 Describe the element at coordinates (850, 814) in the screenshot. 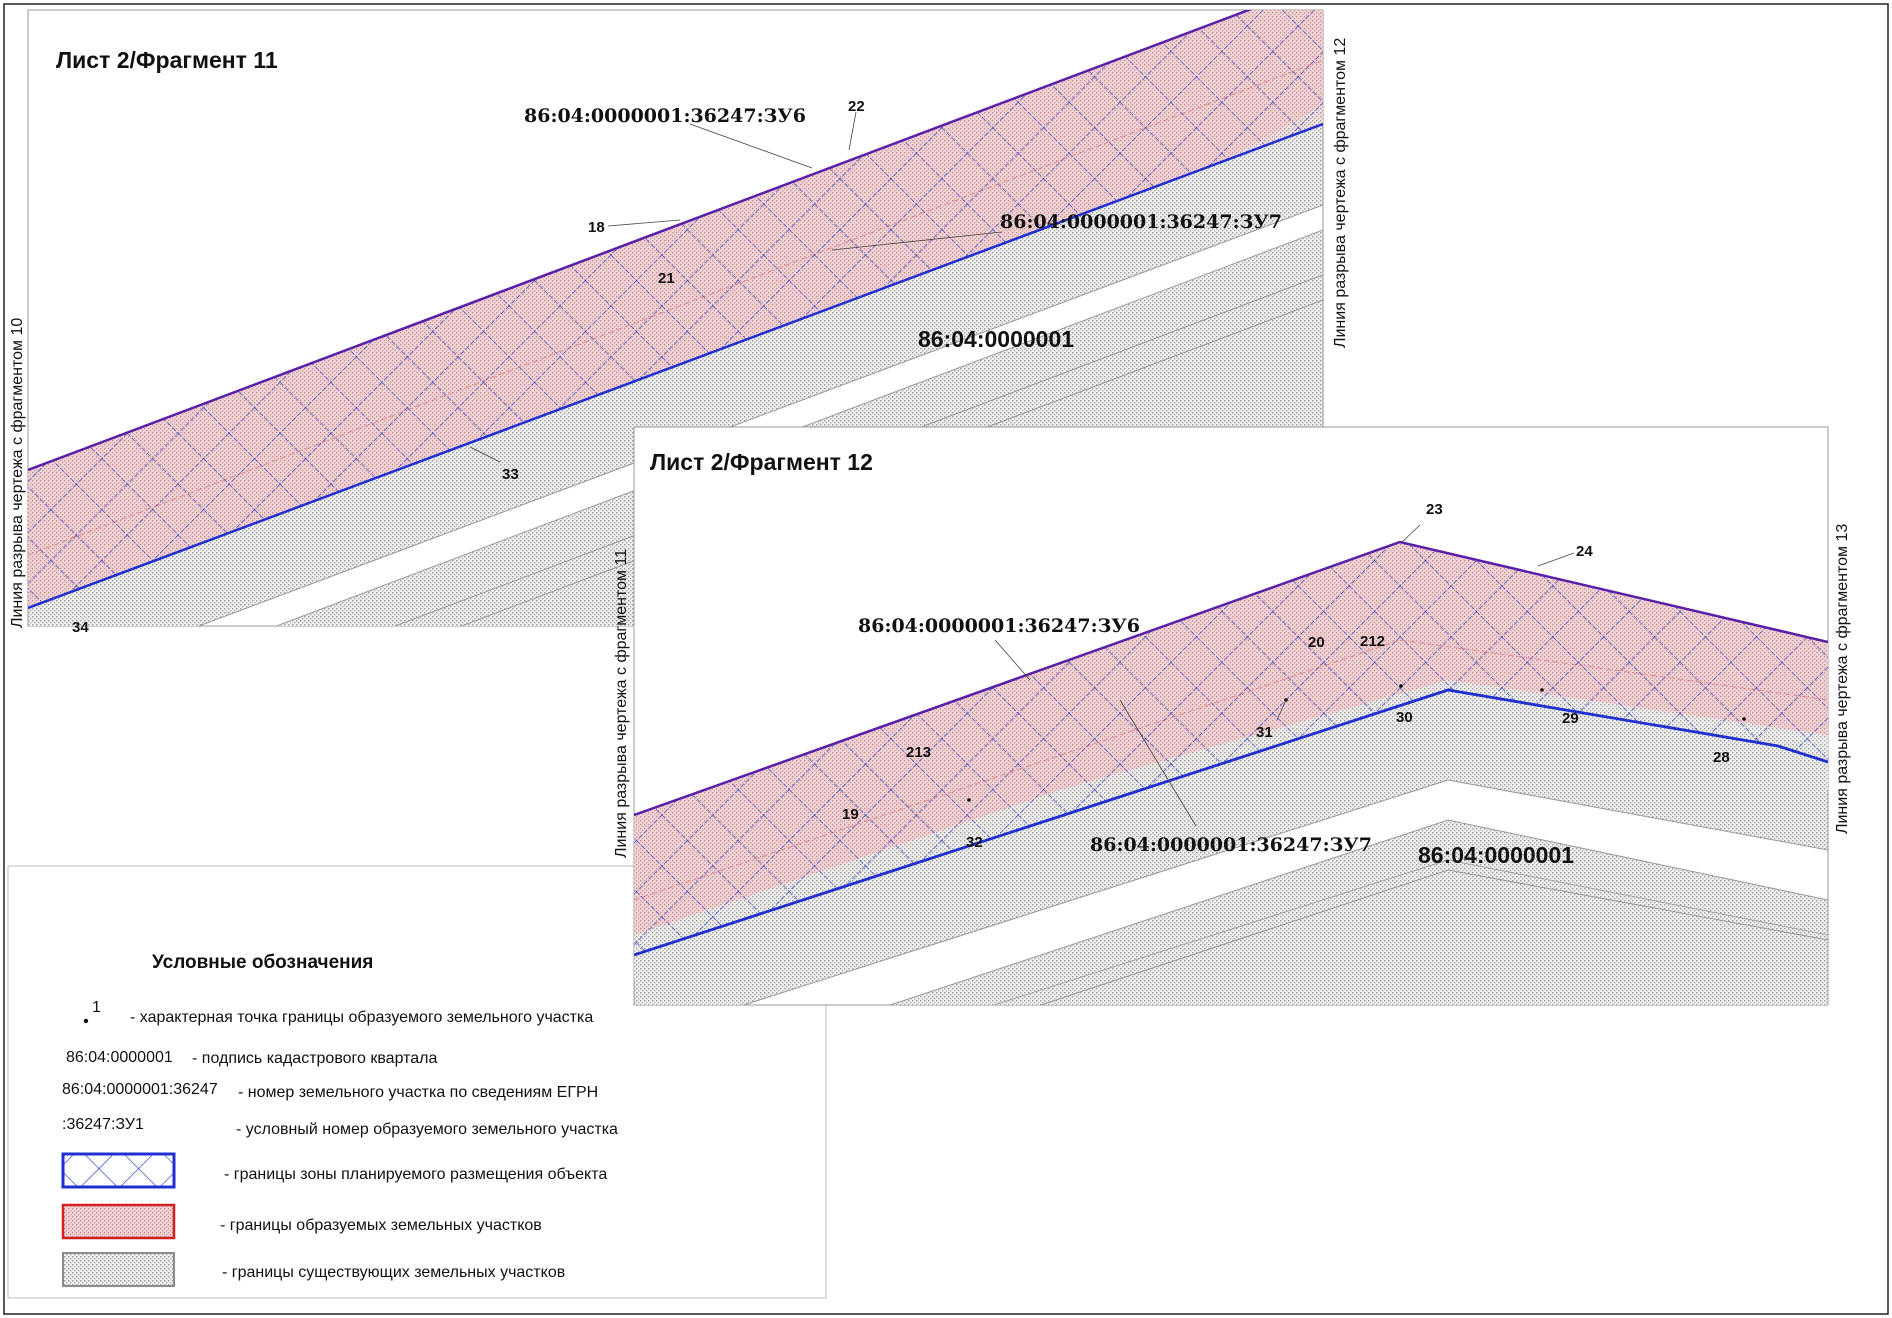

I see `point-label: 19` at that location.